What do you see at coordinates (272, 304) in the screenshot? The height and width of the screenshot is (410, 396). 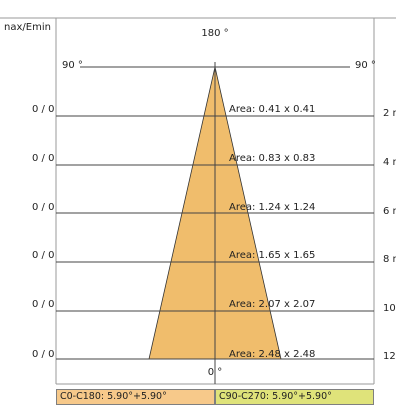 I see `row-area: Area: 2.07 x 2.07` at bounding box center [272, 304].